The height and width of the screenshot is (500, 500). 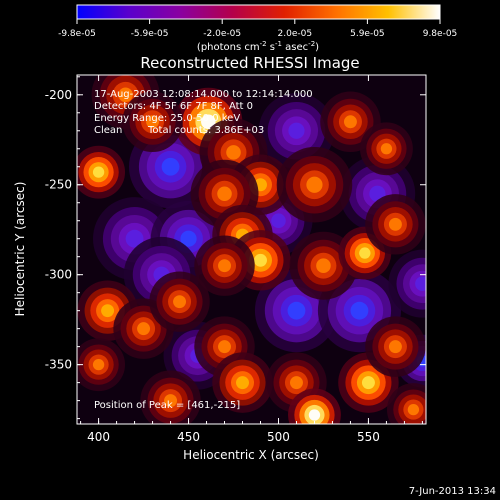 I want to click on timestamp: 7-Jun-2013 13:34, so click(x=452, y=491).